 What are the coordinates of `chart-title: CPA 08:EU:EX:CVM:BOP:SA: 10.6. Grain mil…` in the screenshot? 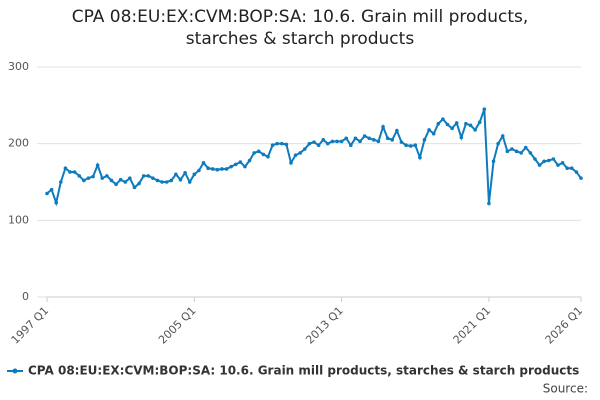 It's located at (300, 28).